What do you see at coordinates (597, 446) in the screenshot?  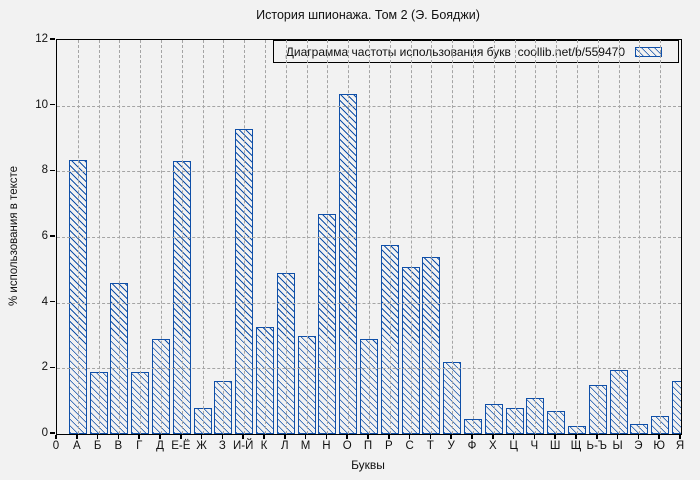 I see `x-tick-label-Ь-Ъ: Ь-Ъ` at bounding box center [597, 446].